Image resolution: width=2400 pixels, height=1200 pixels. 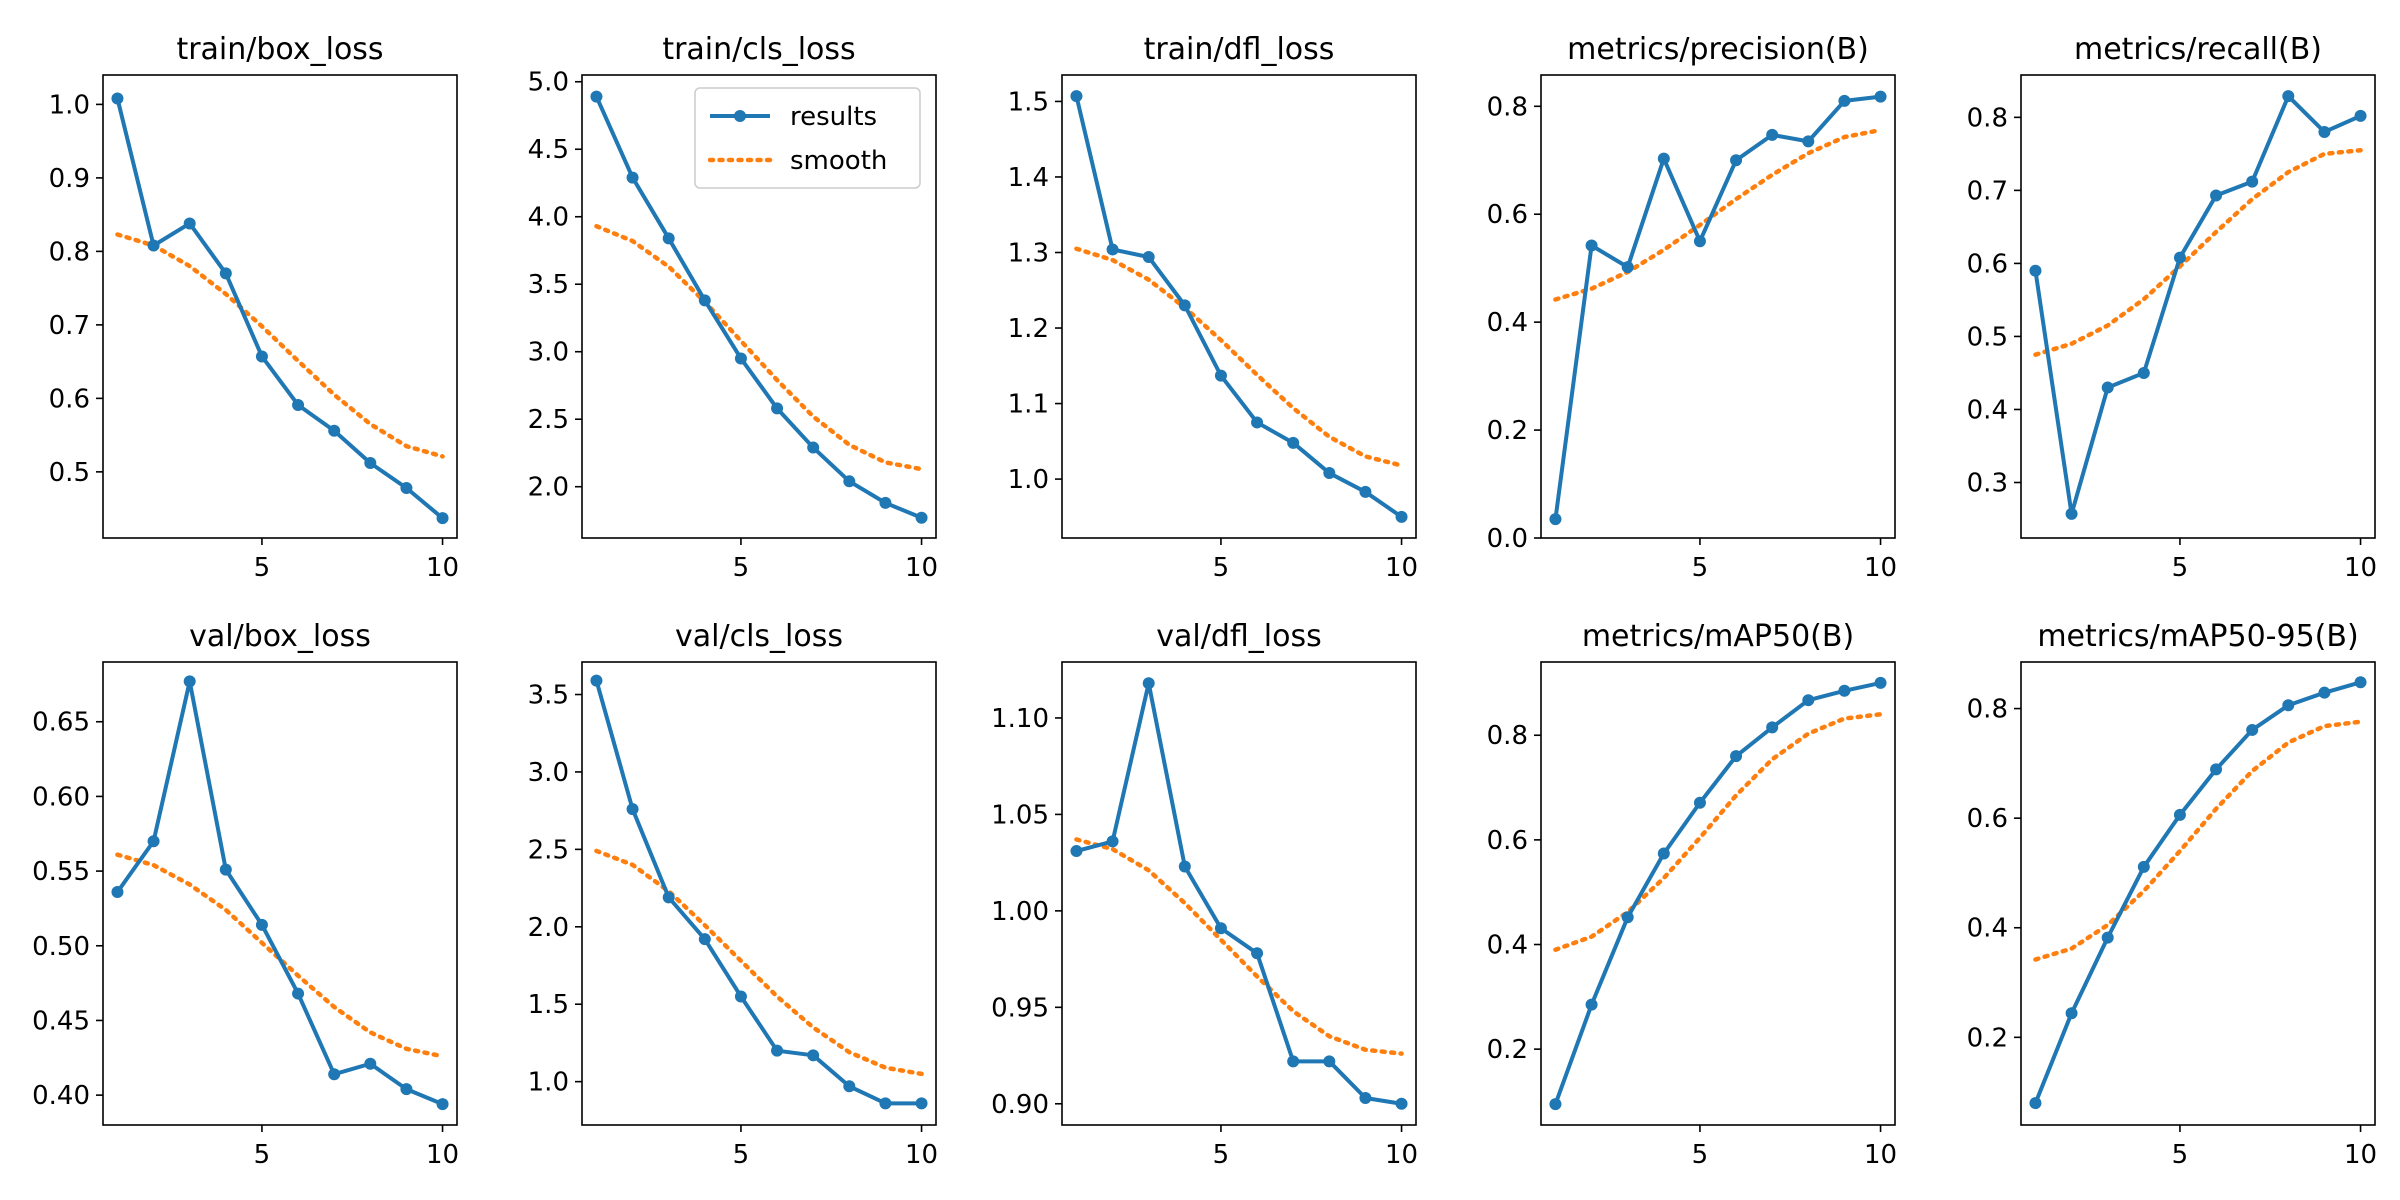 I want to click on y-tick-label: 2.0, so click(x=548, y=928).